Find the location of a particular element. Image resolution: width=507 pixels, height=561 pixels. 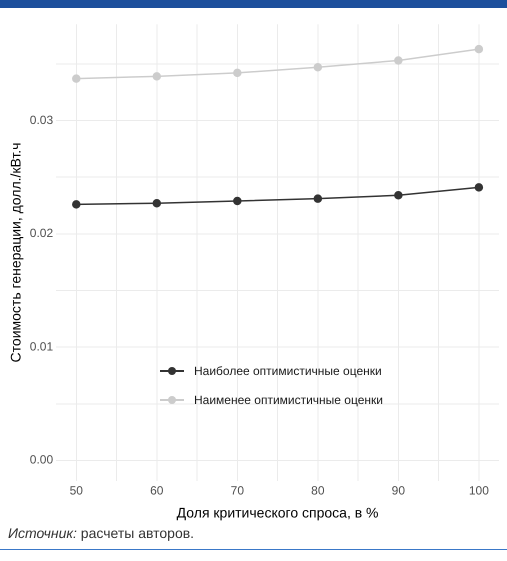

y-tick-label: 0.03 is located at coordinates (42, 119).